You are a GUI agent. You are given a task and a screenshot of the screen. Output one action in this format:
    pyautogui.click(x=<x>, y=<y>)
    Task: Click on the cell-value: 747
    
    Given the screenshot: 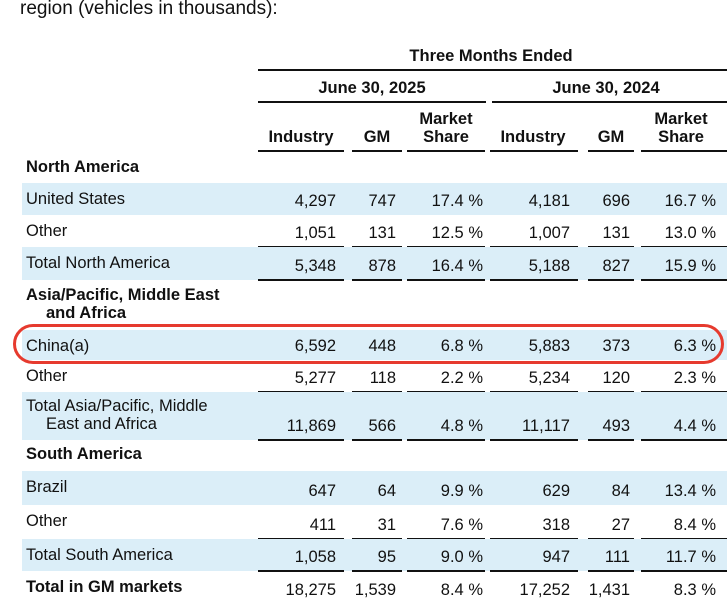 What is the action you would take?
    pyautogui.click(x=382, y=201)
    